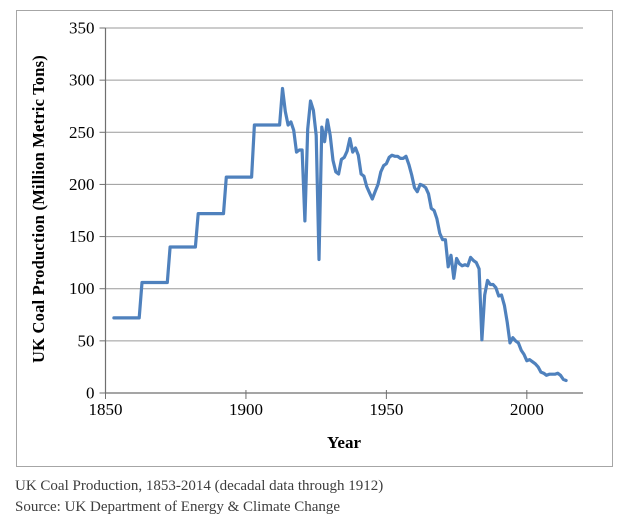 This screenshot has height=521, width=633. Describe the element at coordinates (38, 209) in the screenshot. I see `y-axis-title: UK Coal Production (Million Metric Tons)` at that location.